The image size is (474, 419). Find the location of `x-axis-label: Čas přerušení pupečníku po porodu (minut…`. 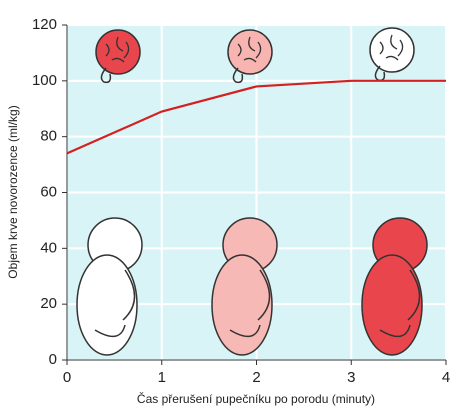

x-axis-label: Čas přerušení pupečníku po porodu (minut… is located at coordinates (256, 398).